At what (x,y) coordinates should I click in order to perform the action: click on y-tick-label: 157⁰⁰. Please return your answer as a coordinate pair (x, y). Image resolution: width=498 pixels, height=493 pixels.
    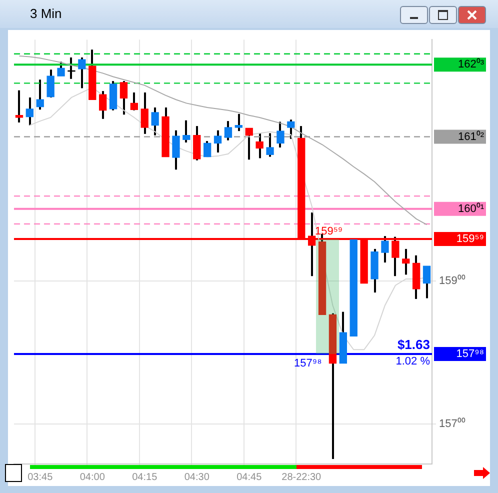
    Looking at the image, I should click on (452, 423).